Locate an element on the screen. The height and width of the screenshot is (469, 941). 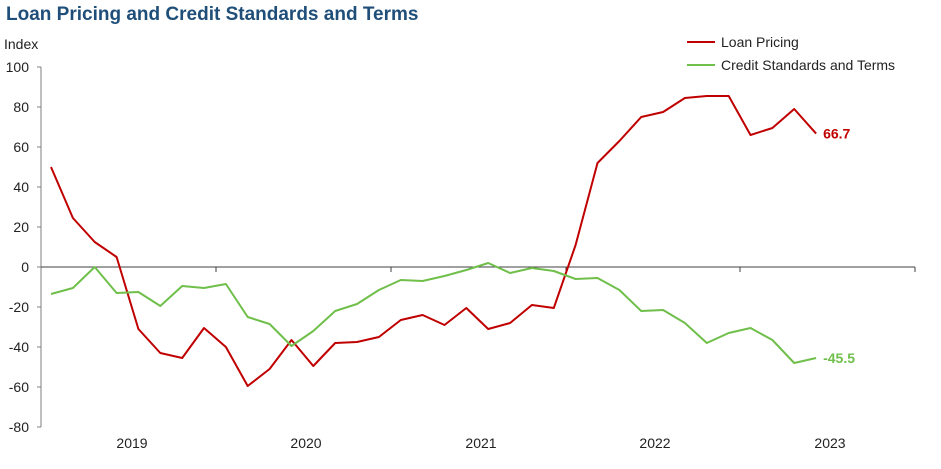
x-tick-label: 2021 is located at coordinates (480, 443).